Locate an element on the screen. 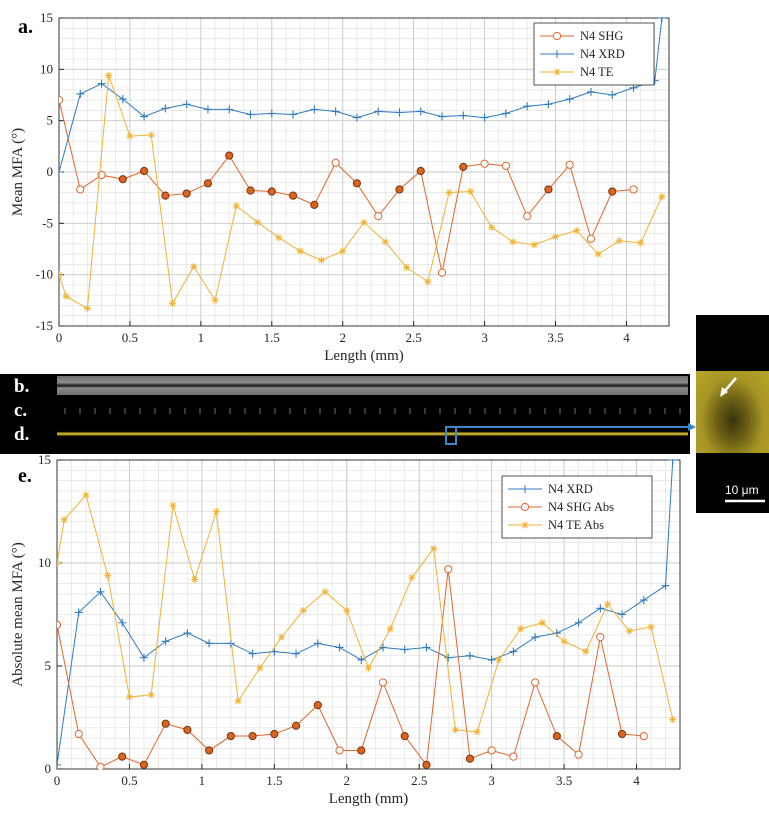 The height and width of the screenshot is (817, 769). zoom-inset-image is located at coordinates (732, 414).